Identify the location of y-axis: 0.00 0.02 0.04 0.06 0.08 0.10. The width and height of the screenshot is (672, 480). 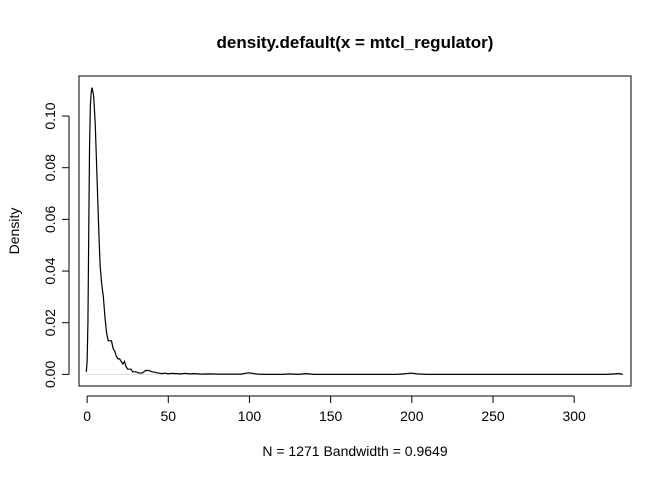
(56, 245).